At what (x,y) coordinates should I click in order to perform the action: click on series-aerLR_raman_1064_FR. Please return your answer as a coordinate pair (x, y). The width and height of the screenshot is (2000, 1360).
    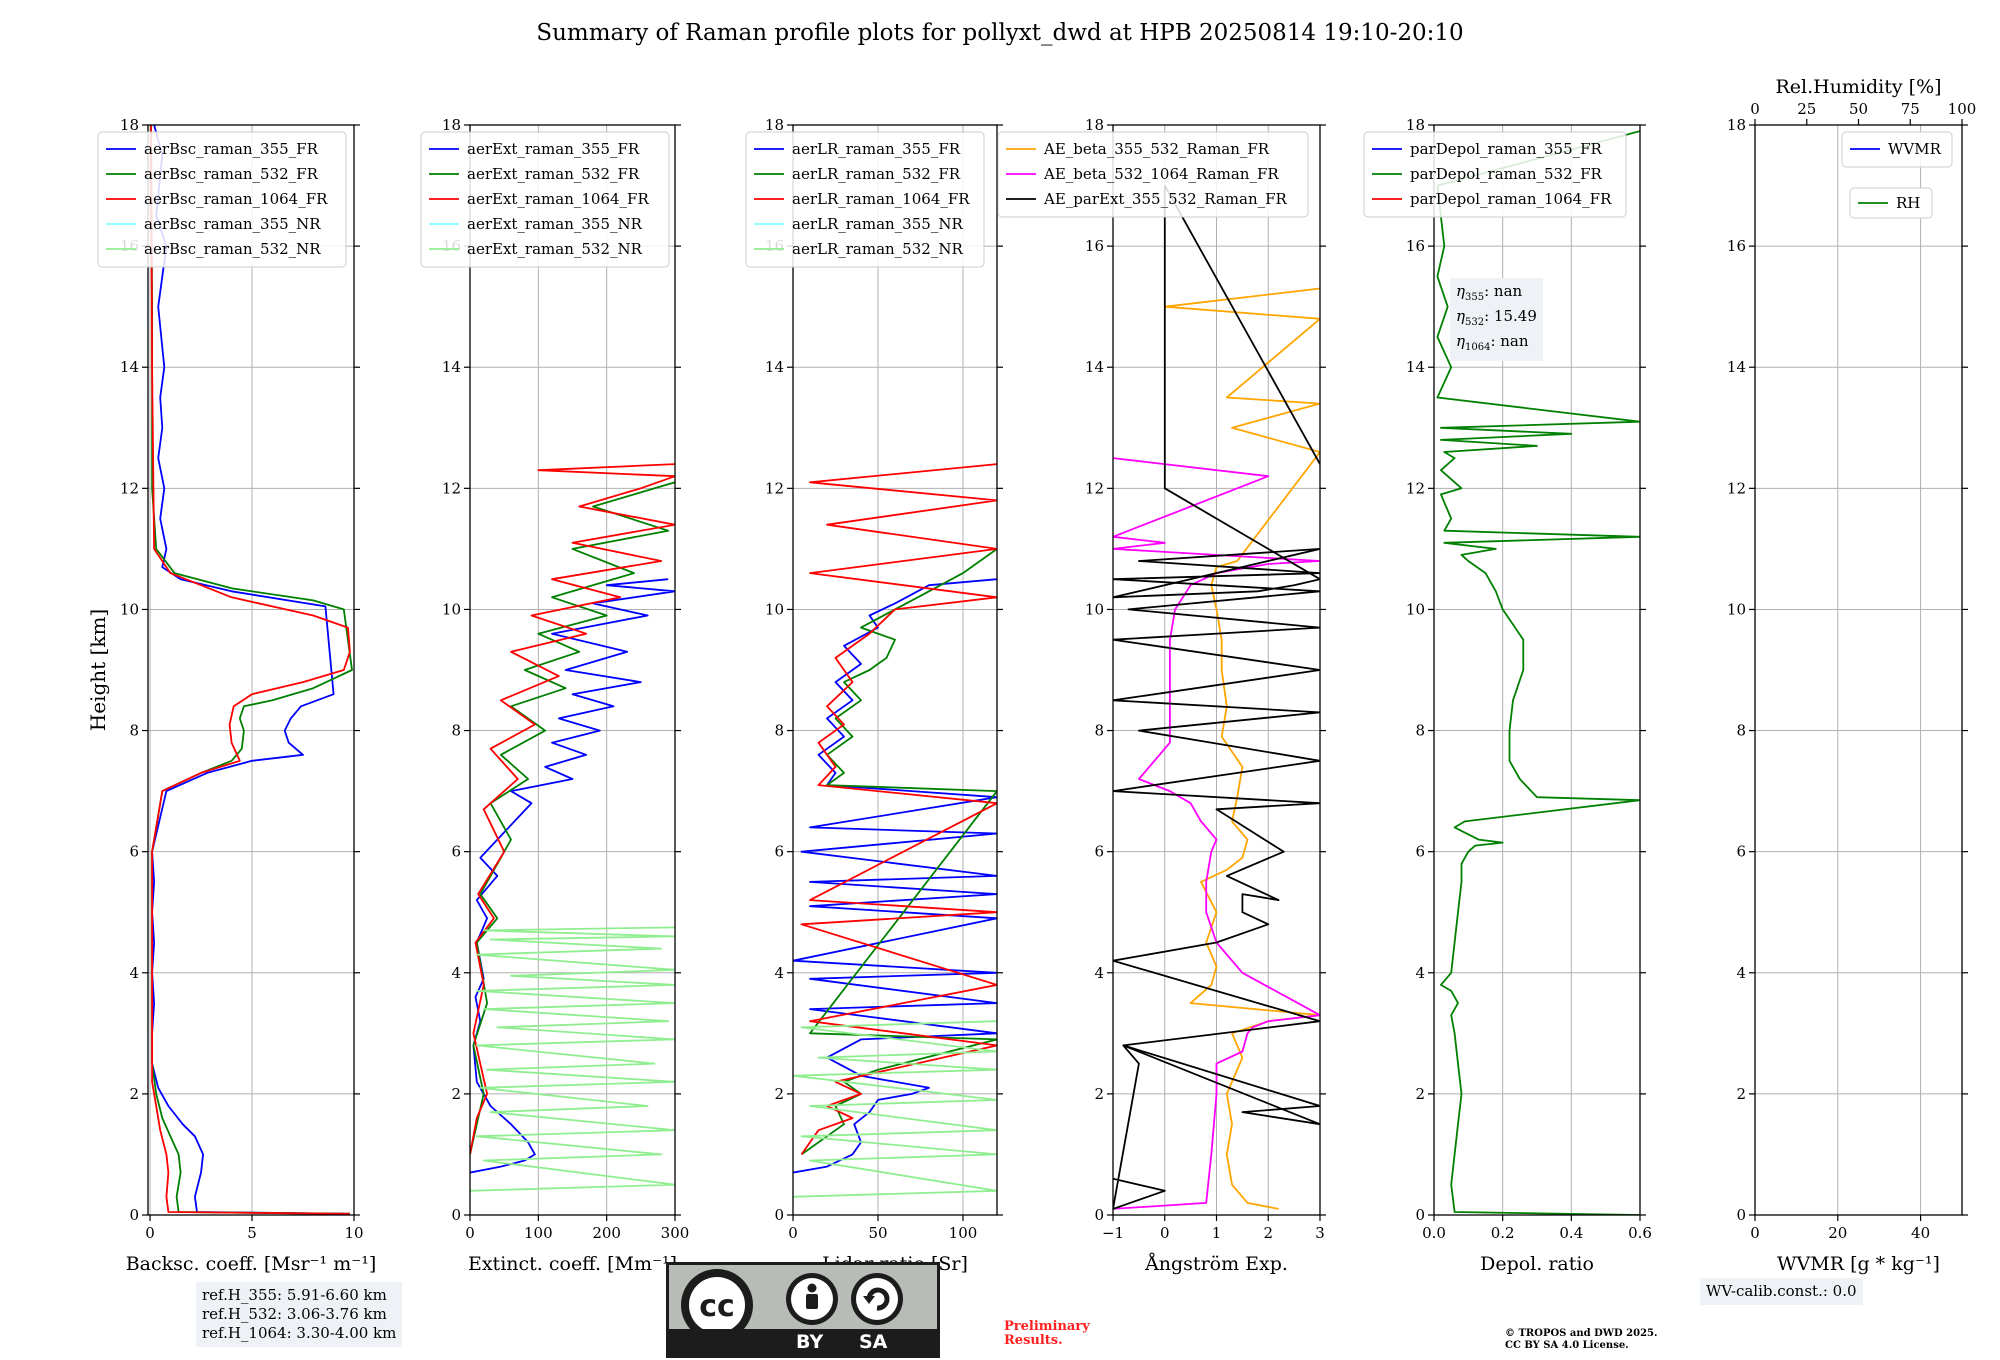
    Looking at the image, I should click on (898, 809).